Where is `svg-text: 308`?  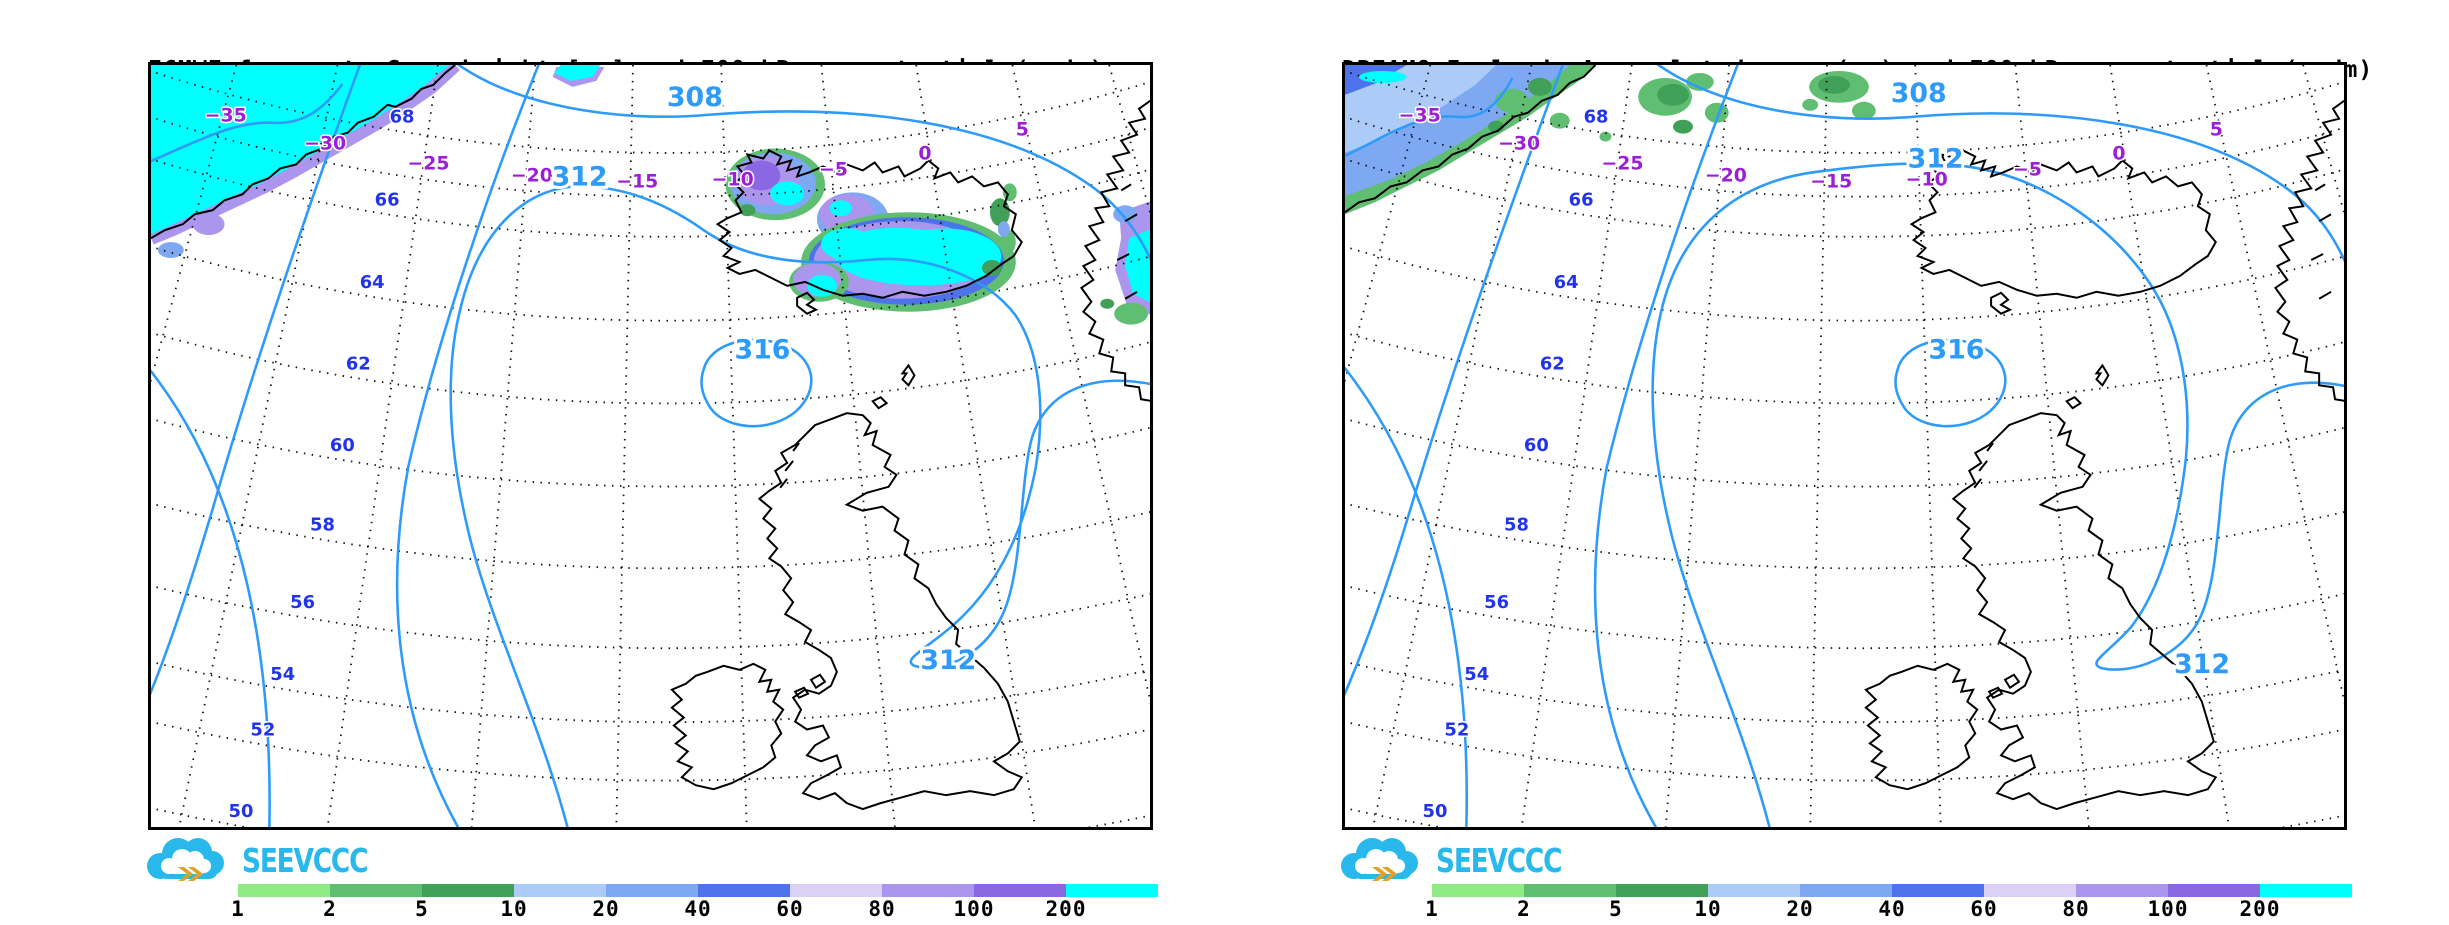 svg-text: 308 is located at coordinates (1919, 93).